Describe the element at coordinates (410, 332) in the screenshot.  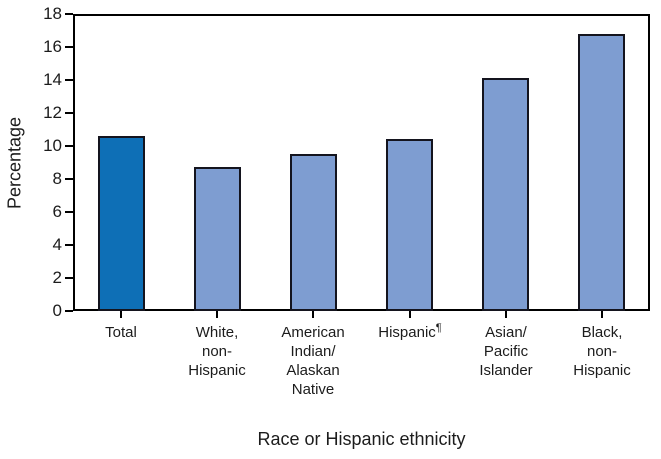
I see `x-category-label: Hispanic¶` at that location.